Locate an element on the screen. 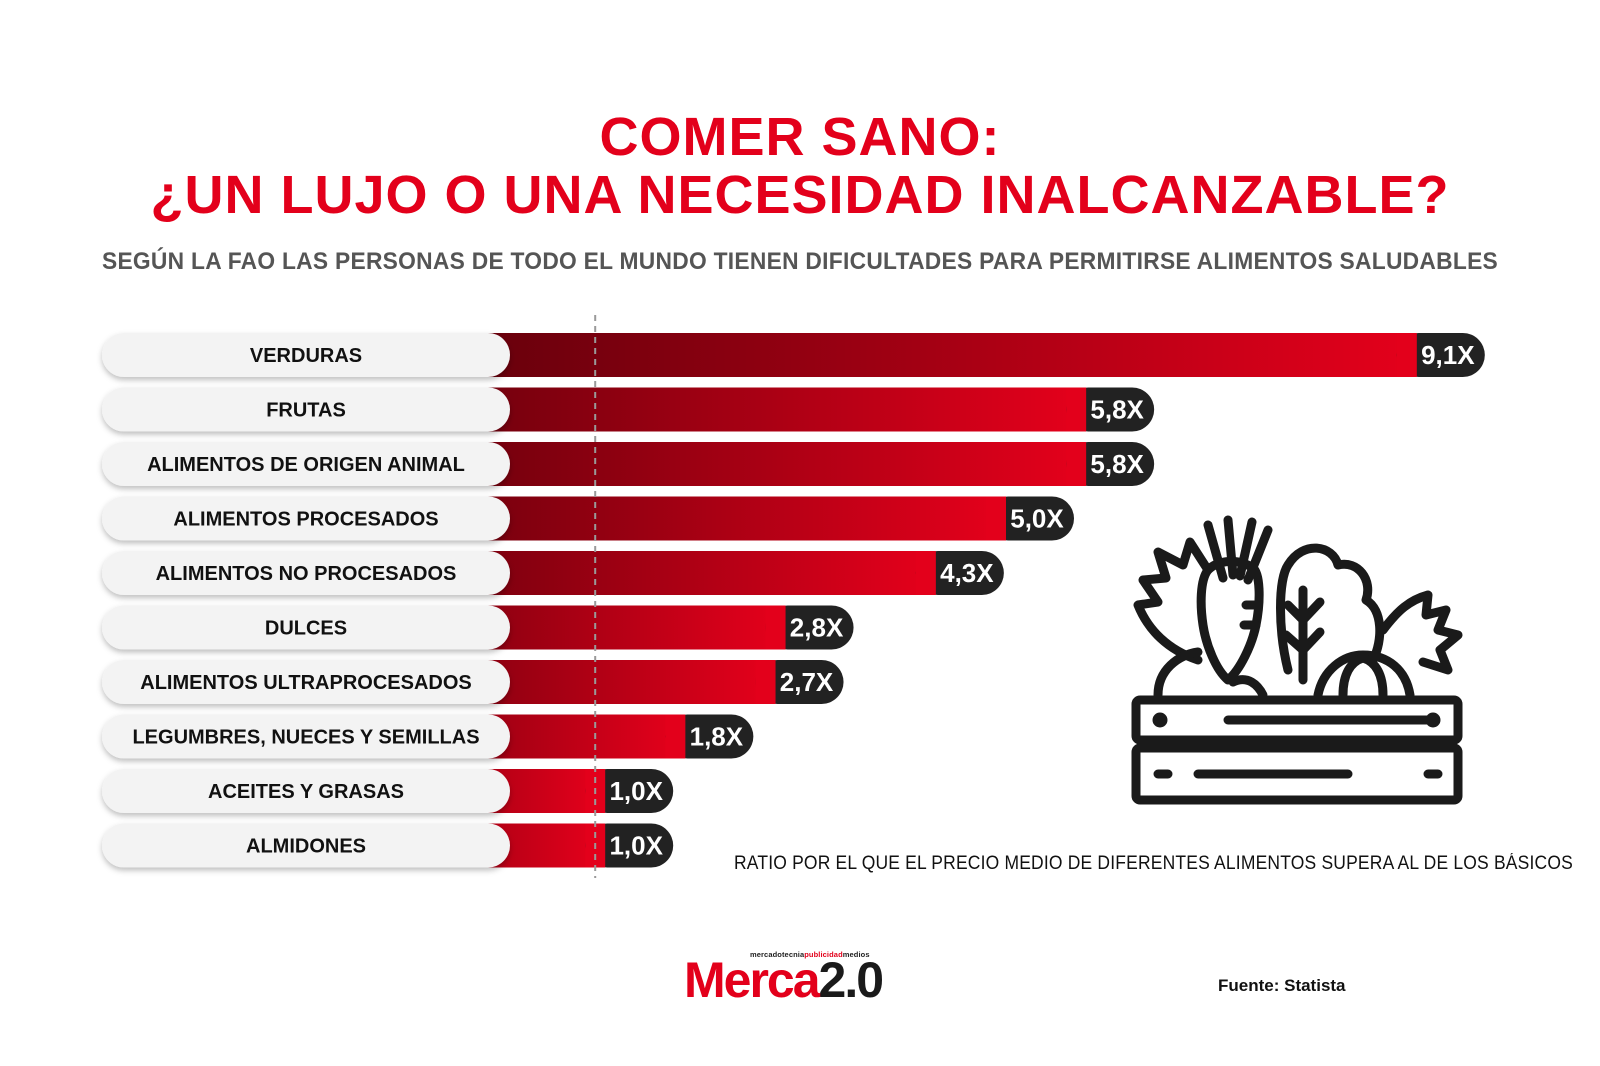 This screenshot has width=1600, height=1066. chart-title-line2: ¿UN LUJO O UNA NECESIDAD INALCANZABLE? is located at coordinates (800, 195).